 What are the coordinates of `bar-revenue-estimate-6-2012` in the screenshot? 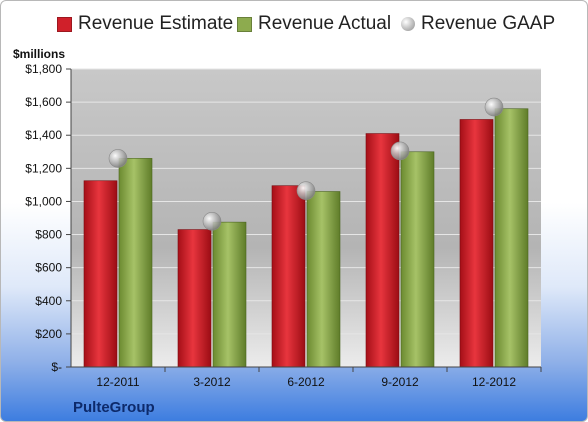 It's located at (288, 276).